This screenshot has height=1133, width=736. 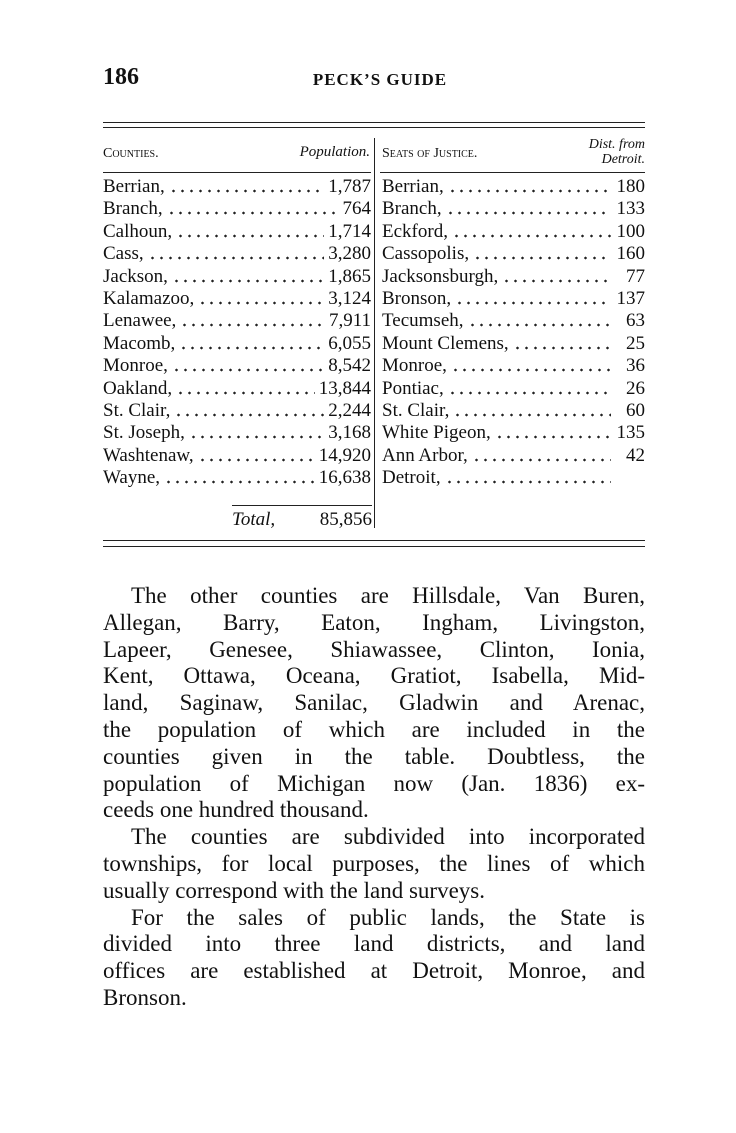 What do you see at coordinates (635, 366) in the screenshot?
I see `distance: 36` at bounding box center [635, 366].